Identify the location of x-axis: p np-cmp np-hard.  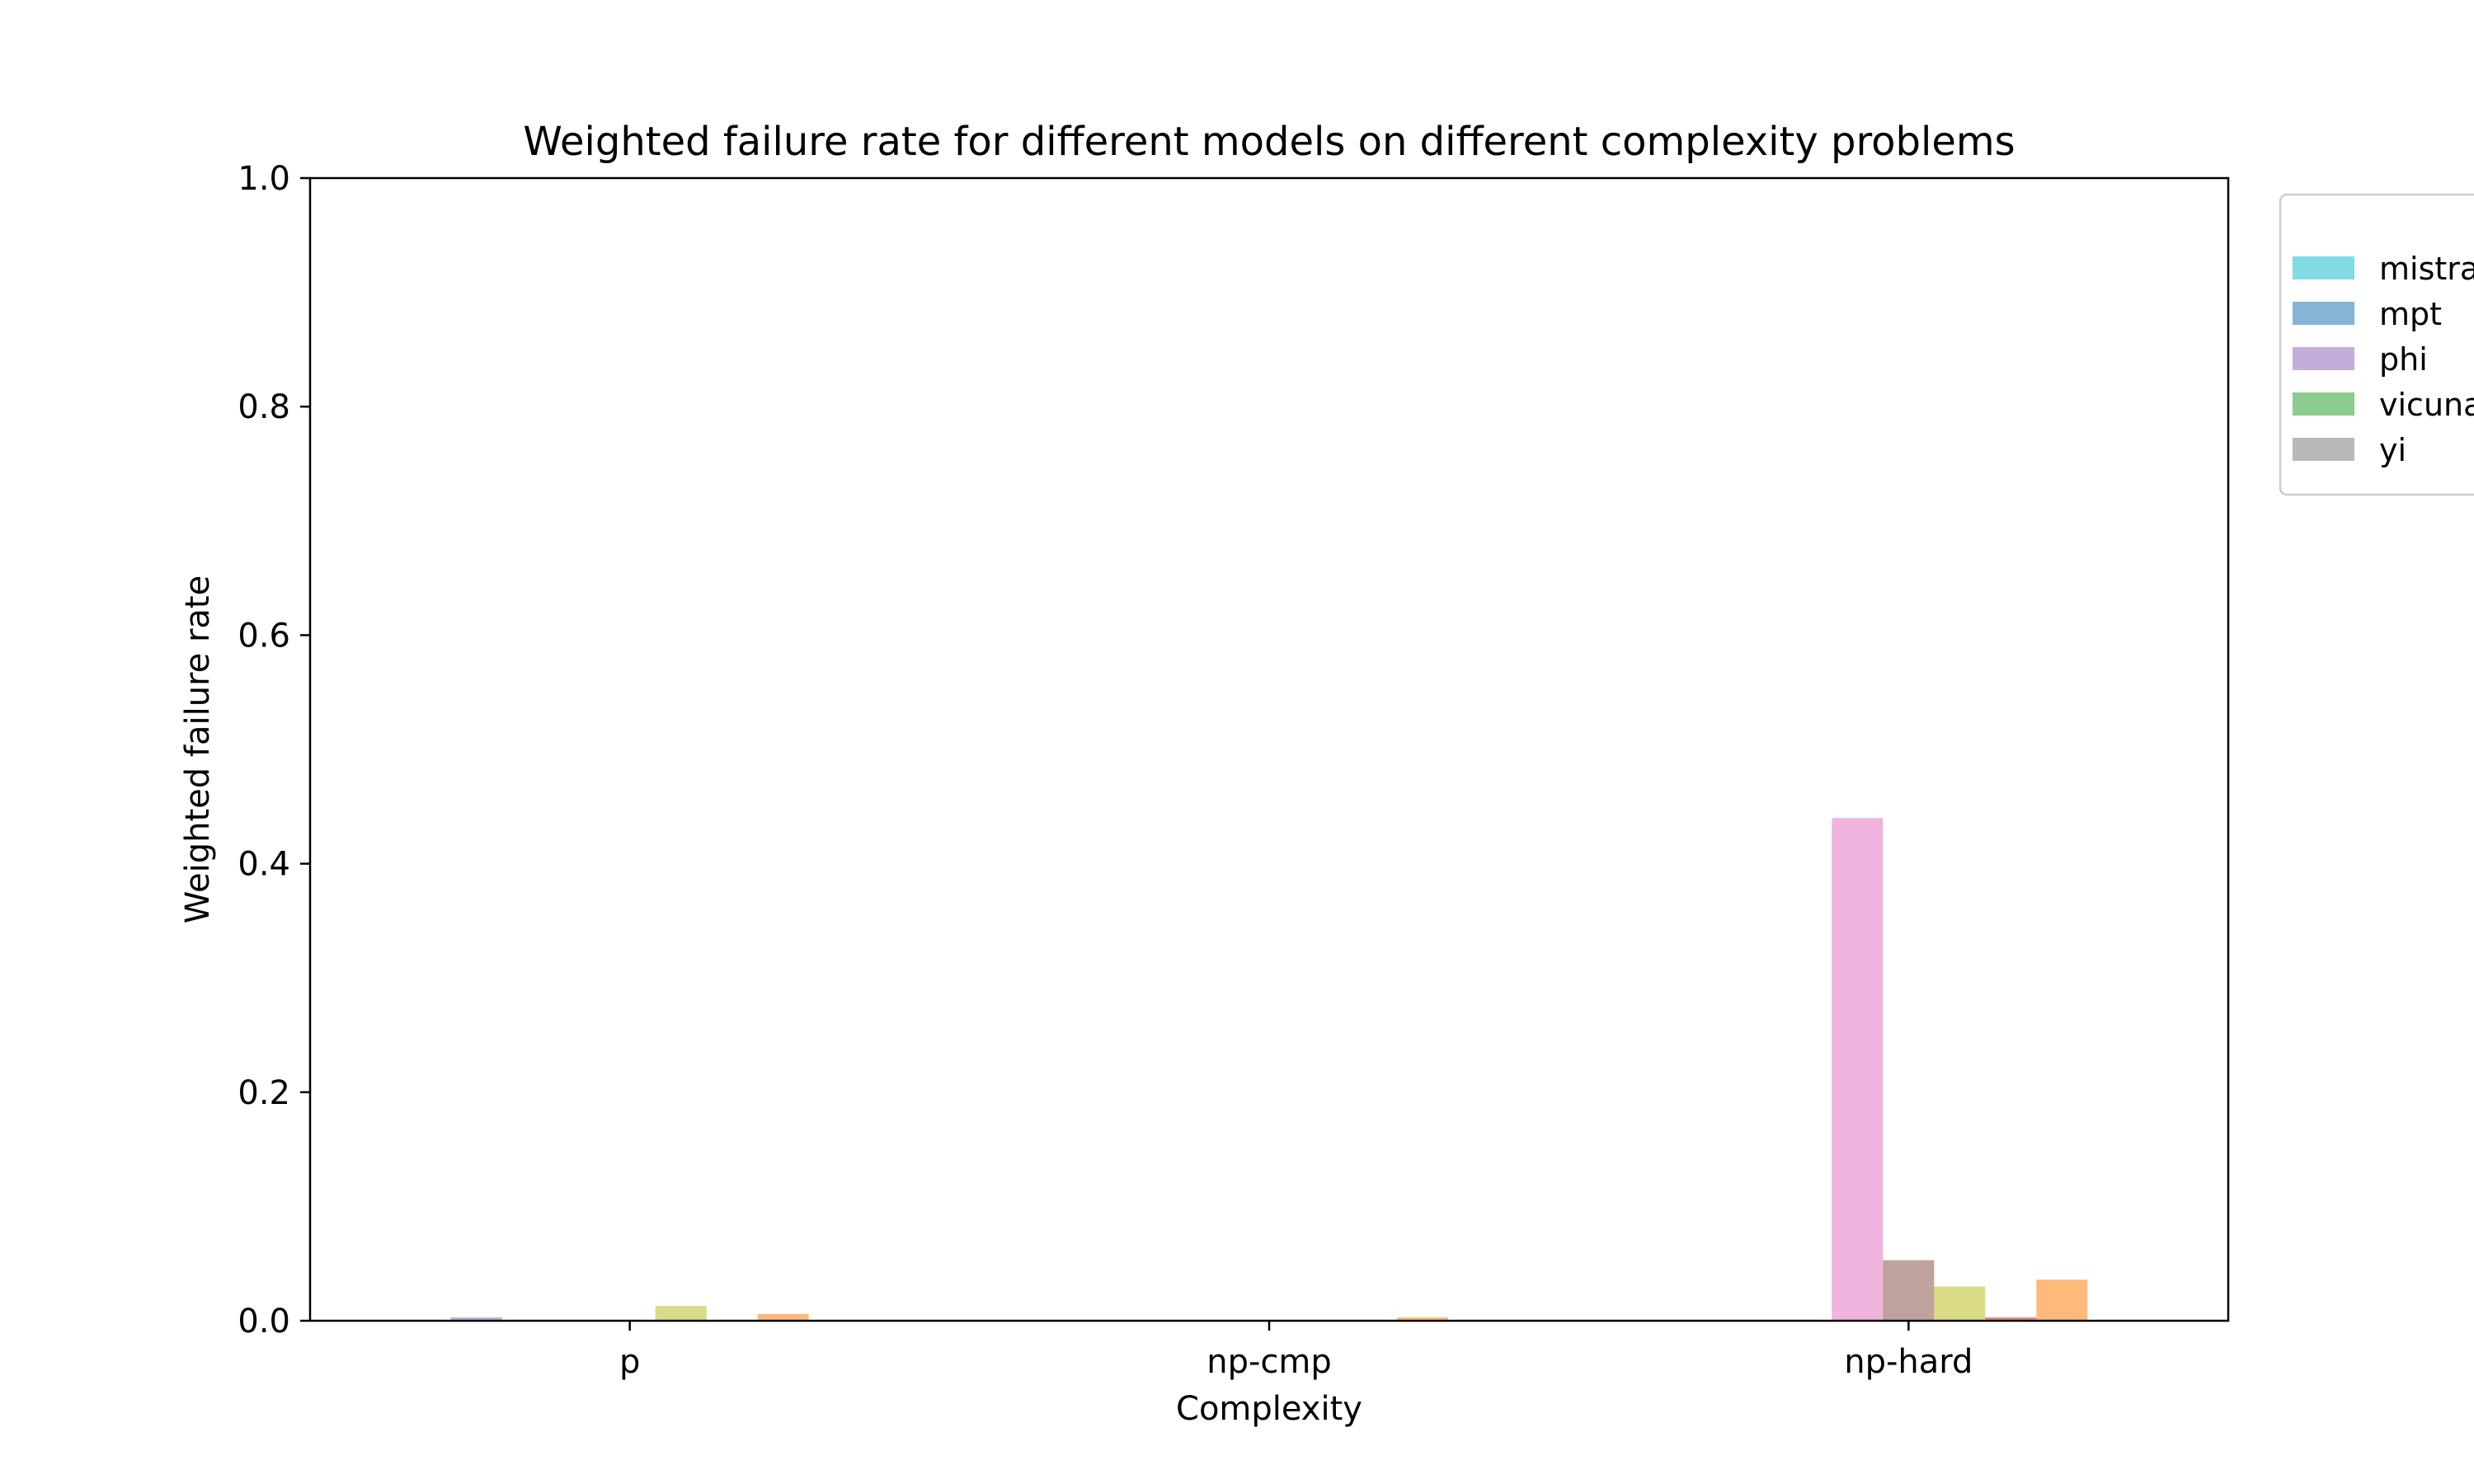
(1296, 1351).